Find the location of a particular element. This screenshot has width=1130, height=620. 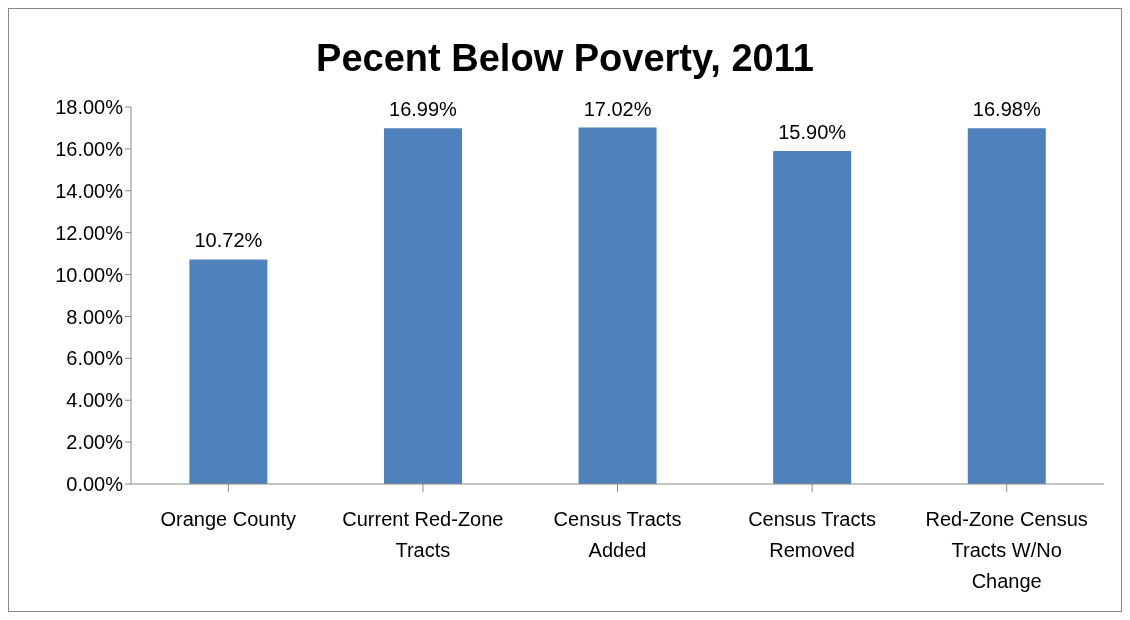

y-tick-label: 4.00% is located at coordinates (95, 400).